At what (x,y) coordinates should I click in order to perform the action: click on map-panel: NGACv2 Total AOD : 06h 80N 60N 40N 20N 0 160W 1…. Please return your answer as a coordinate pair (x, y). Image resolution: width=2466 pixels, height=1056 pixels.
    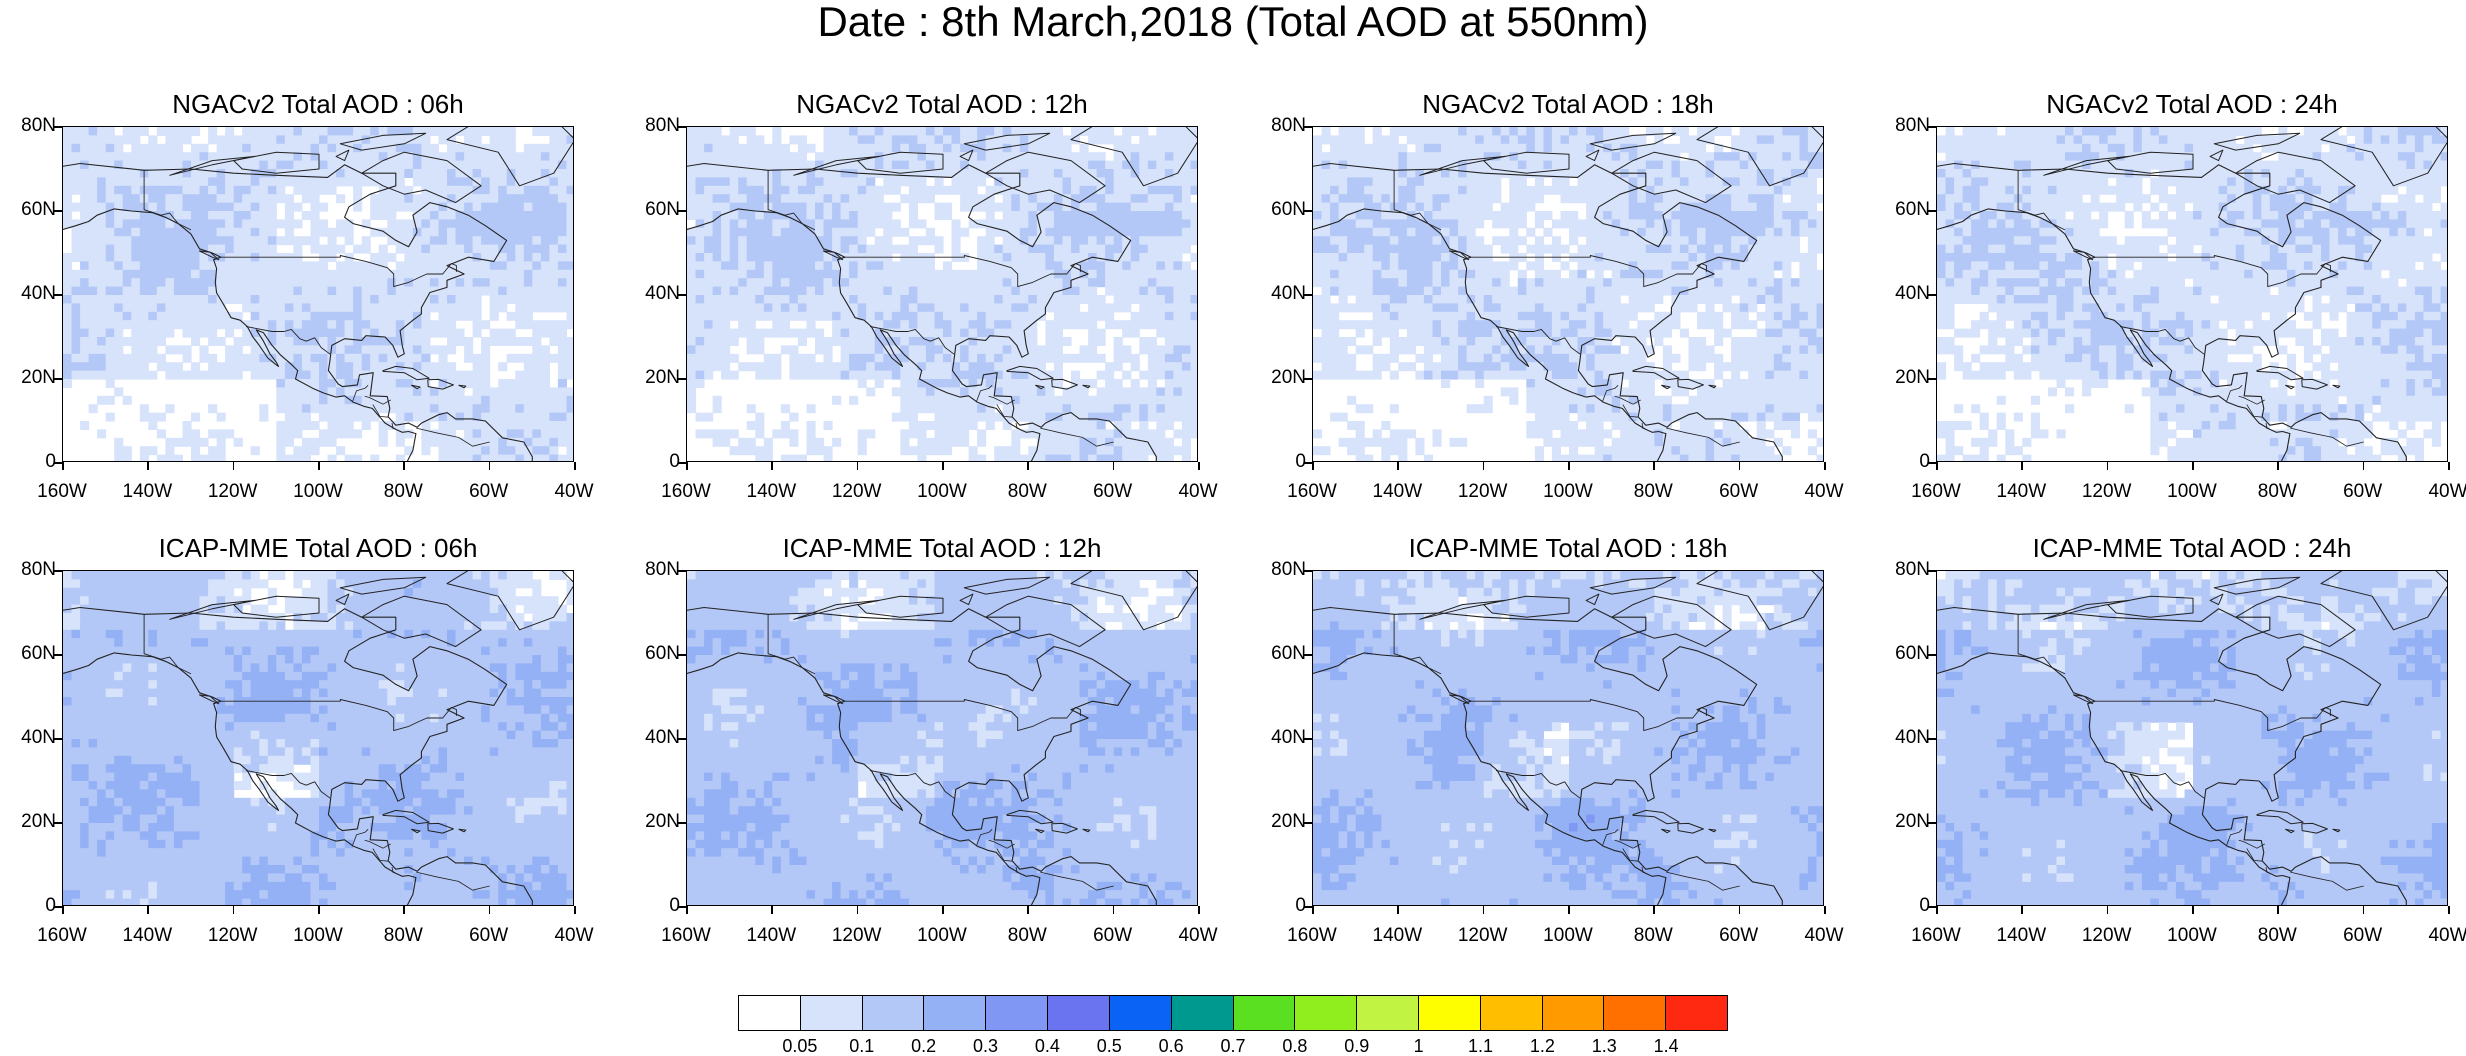
    Looking at the image, I should click on (310, 308).